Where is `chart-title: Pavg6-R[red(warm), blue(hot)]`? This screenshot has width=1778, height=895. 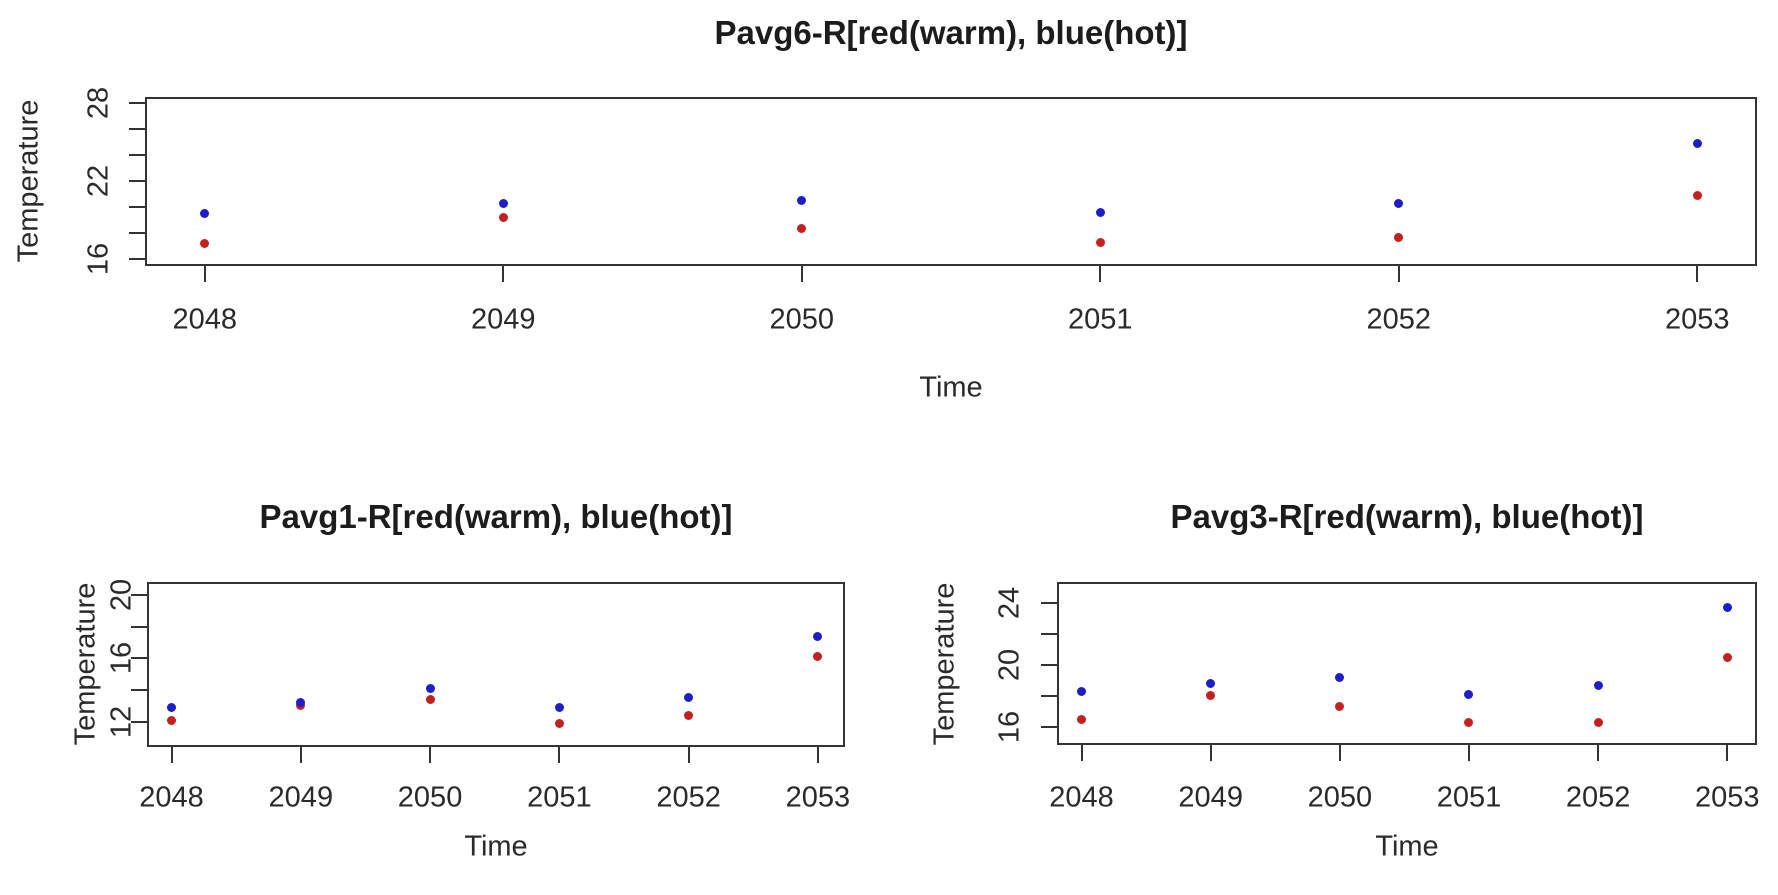
chart-title: Pavg6-R[red(warm), blue(hot)] is located at coordinates (951, 32).